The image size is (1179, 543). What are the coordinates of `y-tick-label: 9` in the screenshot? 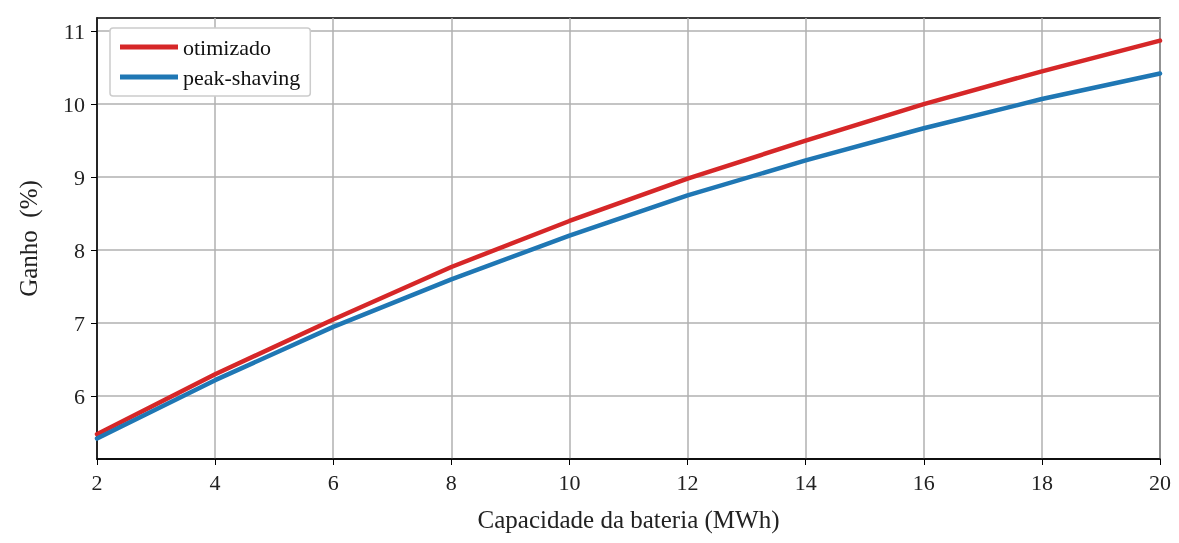 It's located at (79, 177).